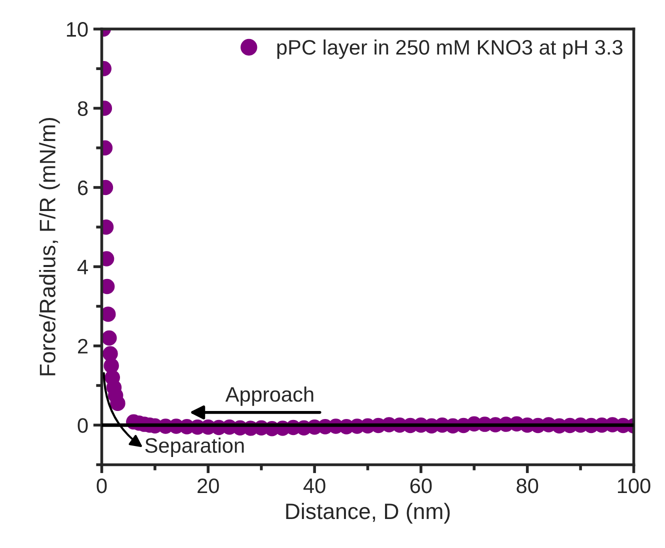 The height and width of the screenshot is (548, 665). What do you see at coordinates (527, 486) in the screenshot?
I see `x-tick-label: 80` at bounding box center [527, 486].